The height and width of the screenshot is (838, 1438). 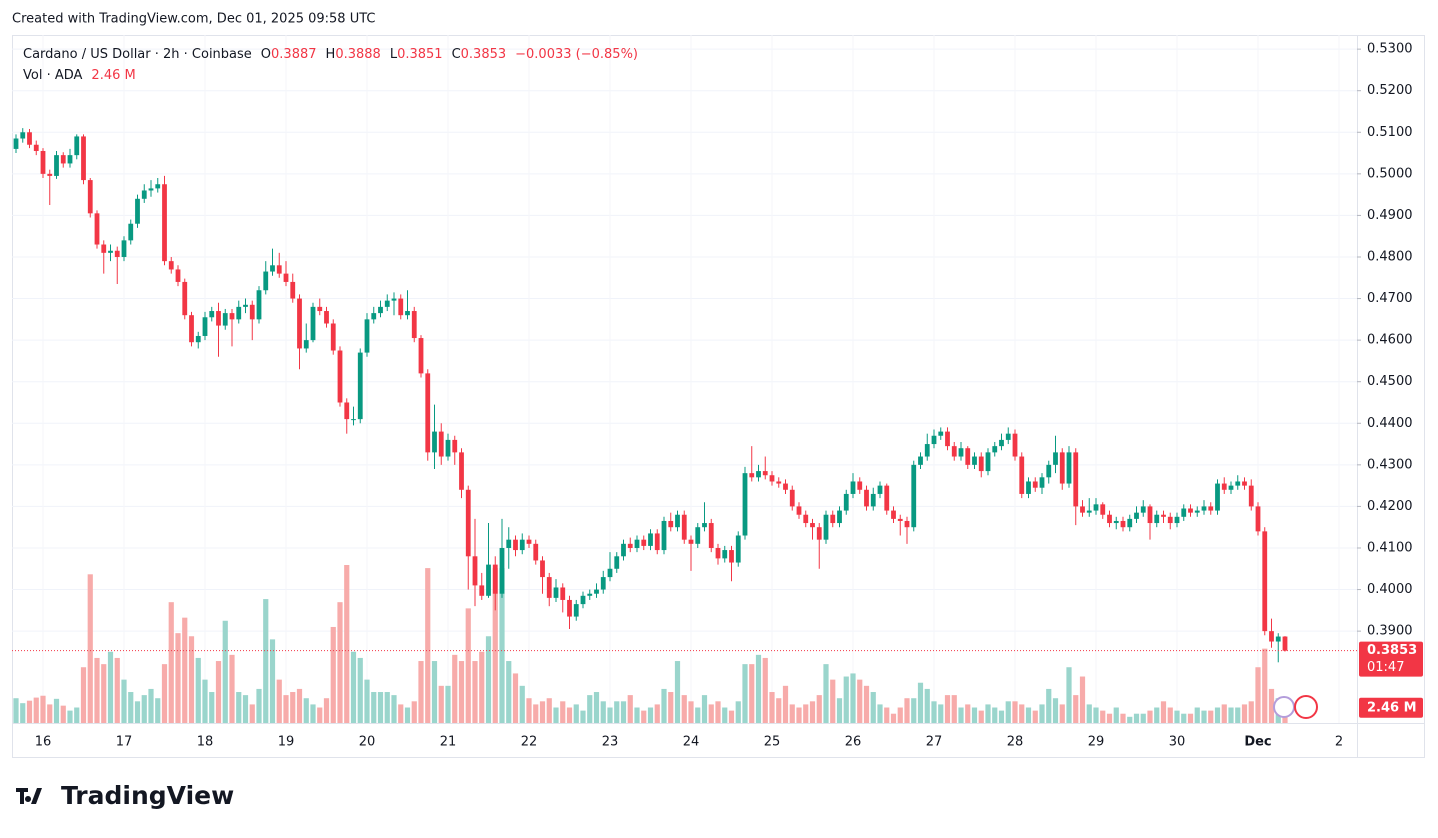 What do you see at coordinates (484, 54) in the screenshot?
I see `c-value: 0.3853` at bounding box center [484, 54].